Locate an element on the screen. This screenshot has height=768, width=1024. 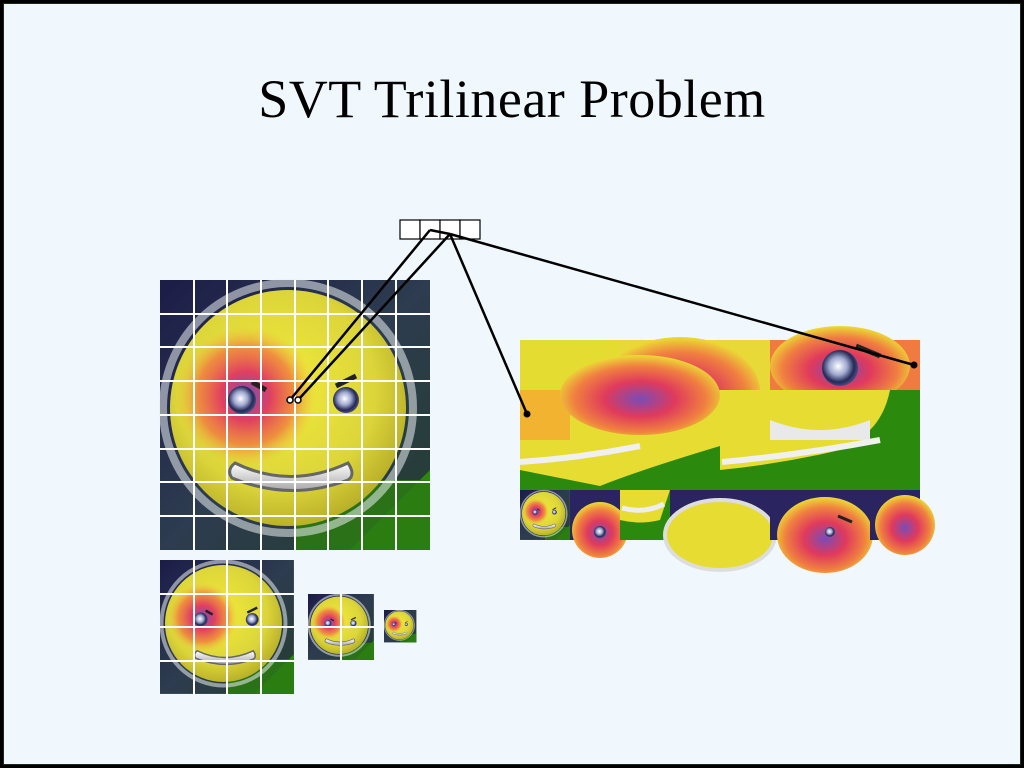
lookup-cell-strip is located at coordinates (440, 229).